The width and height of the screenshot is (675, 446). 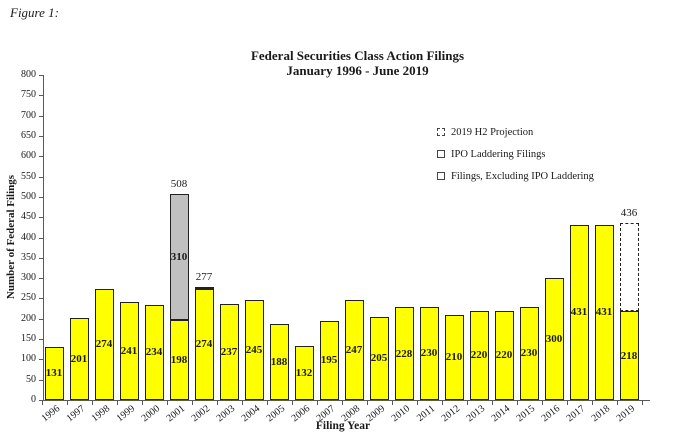 I want to click on bar-2006-filings, so click(x=304, y=373).